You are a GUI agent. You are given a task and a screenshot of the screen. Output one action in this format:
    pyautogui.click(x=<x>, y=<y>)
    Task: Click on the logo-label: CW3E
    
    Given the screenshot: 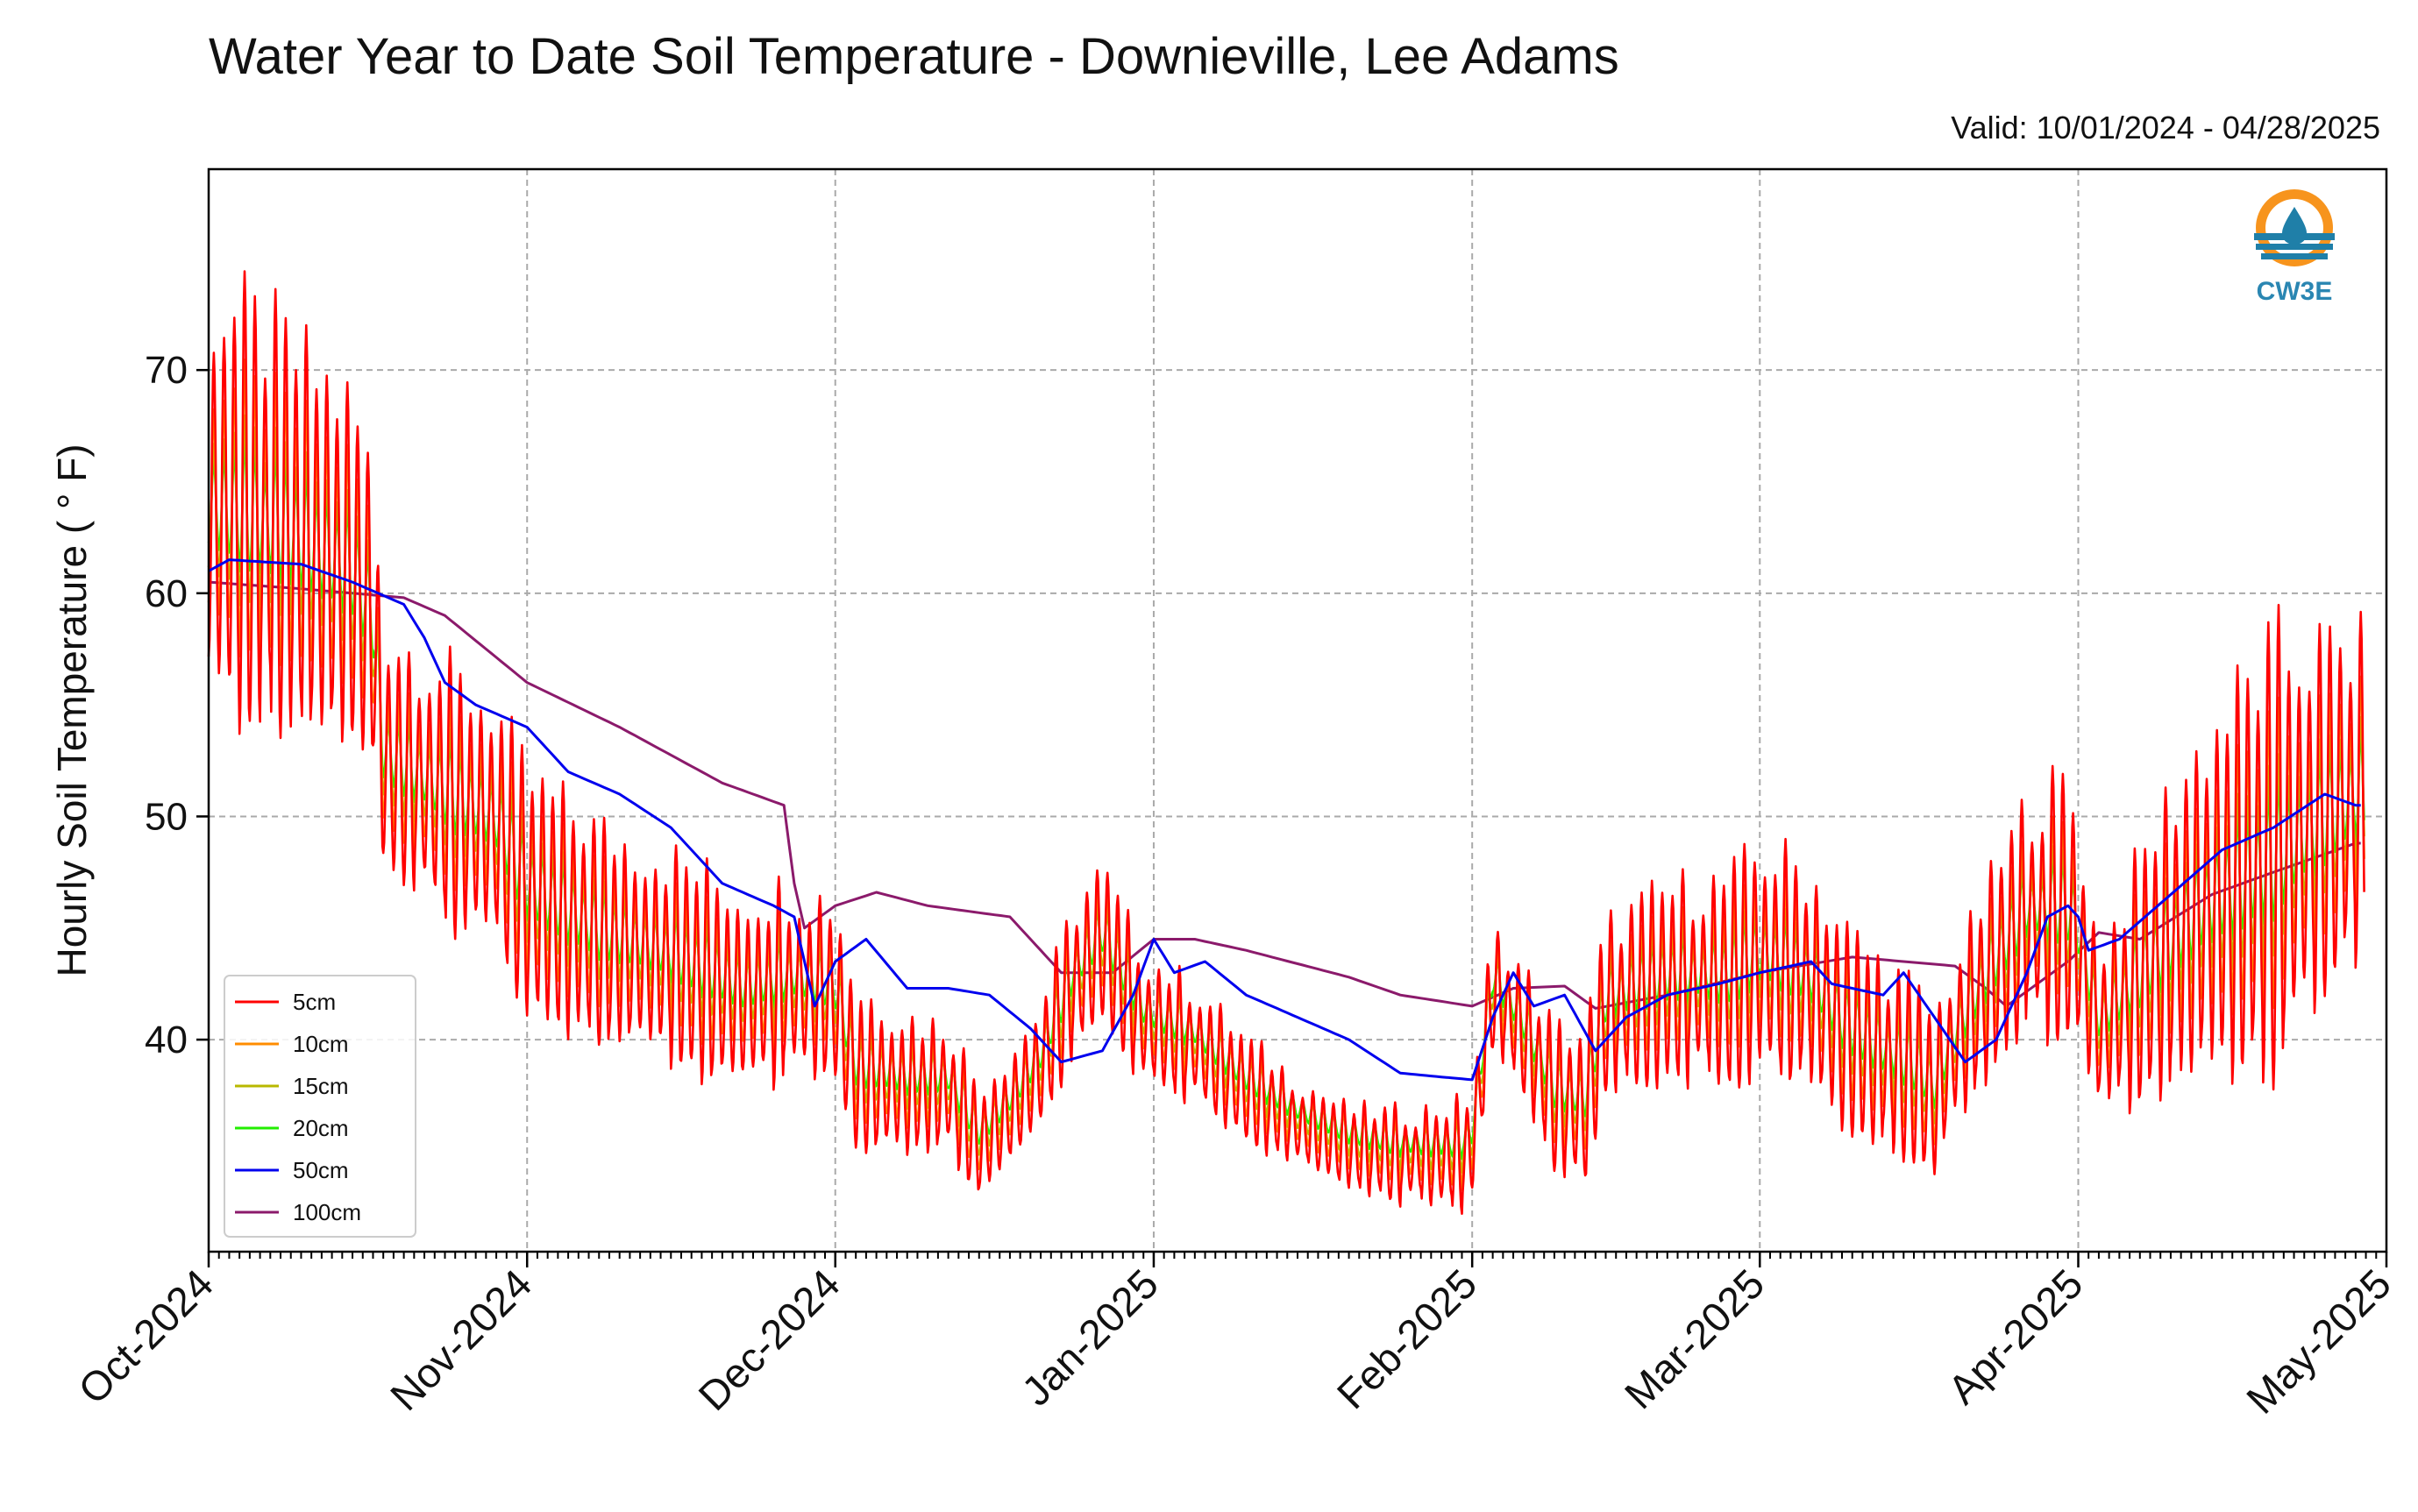 What is the action you would take?
    pyautogui.click(x=2295, y=291)
    